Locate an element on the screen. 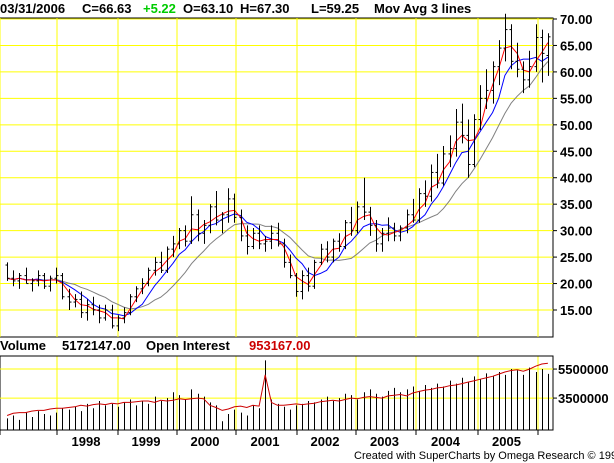  header-change: +5.22 is located at coordinates (159, 8).